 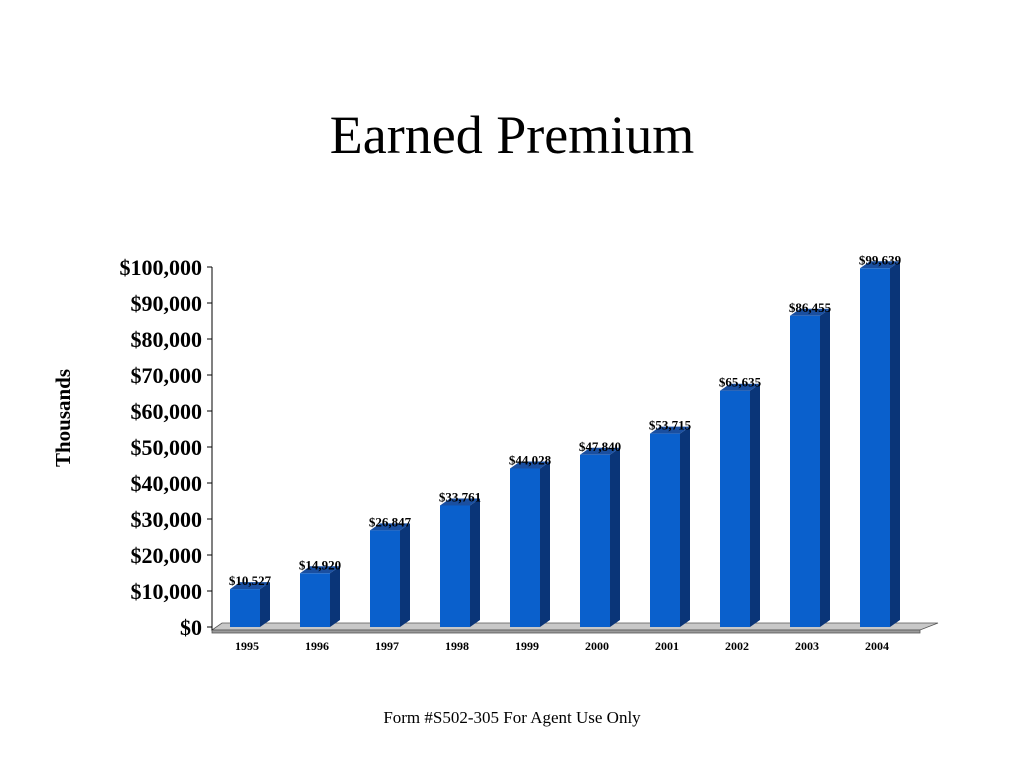 I want to click on y-tick-label: $20,000, so click(x=167, y=555).